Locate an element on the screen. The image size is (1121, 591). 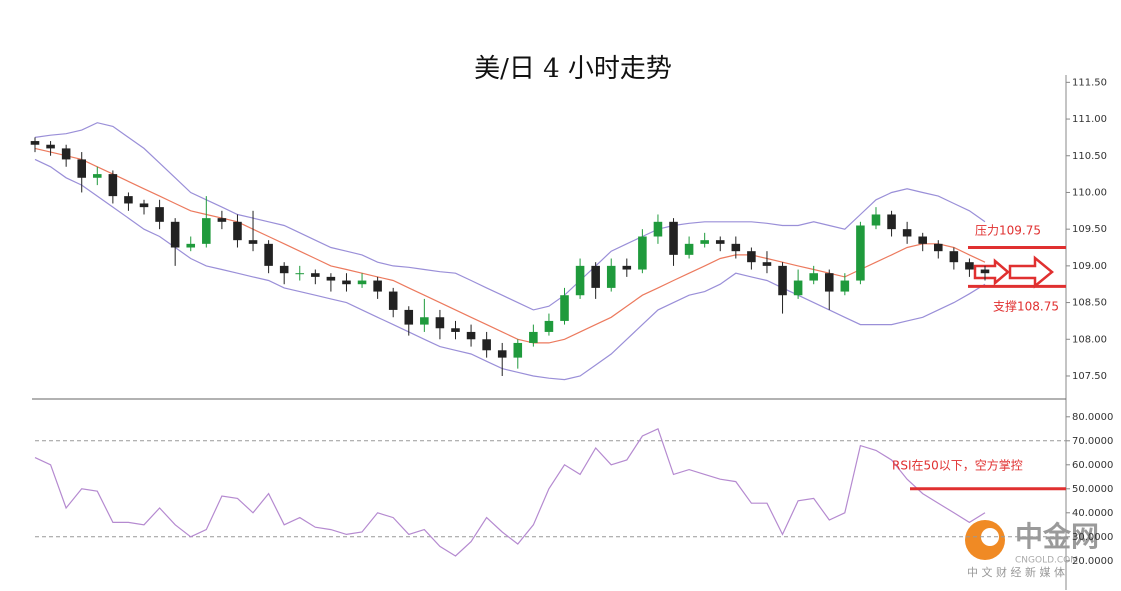
y-tick-label: 80.0000 is located at coordinates (1092, 417).